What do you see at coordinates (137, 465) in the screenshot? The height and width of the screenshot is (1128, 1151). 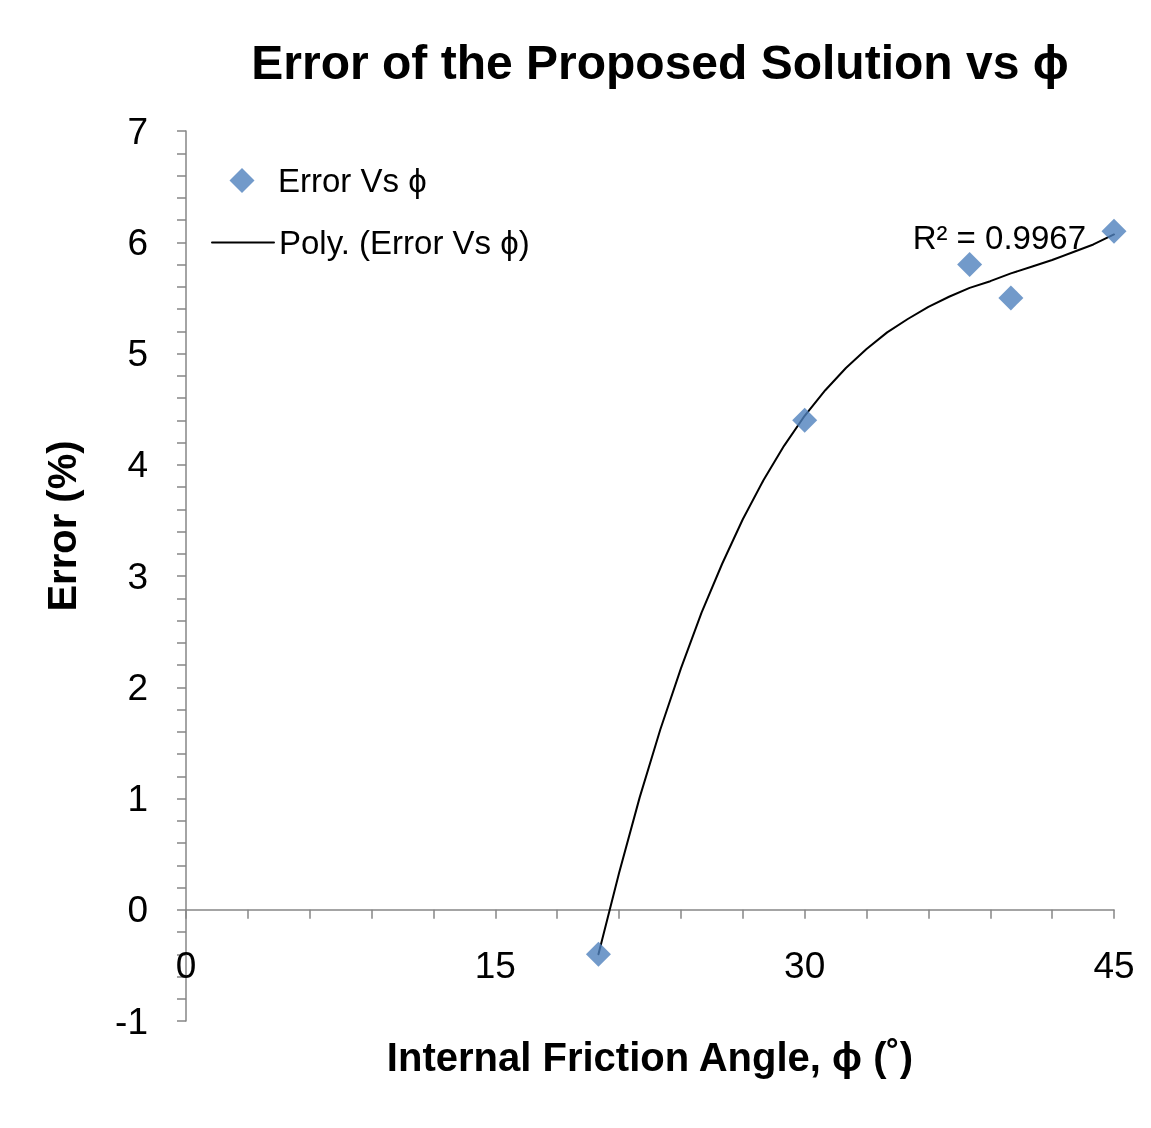 I see `y-tick-label: 4` at bounding box center [137, 465].